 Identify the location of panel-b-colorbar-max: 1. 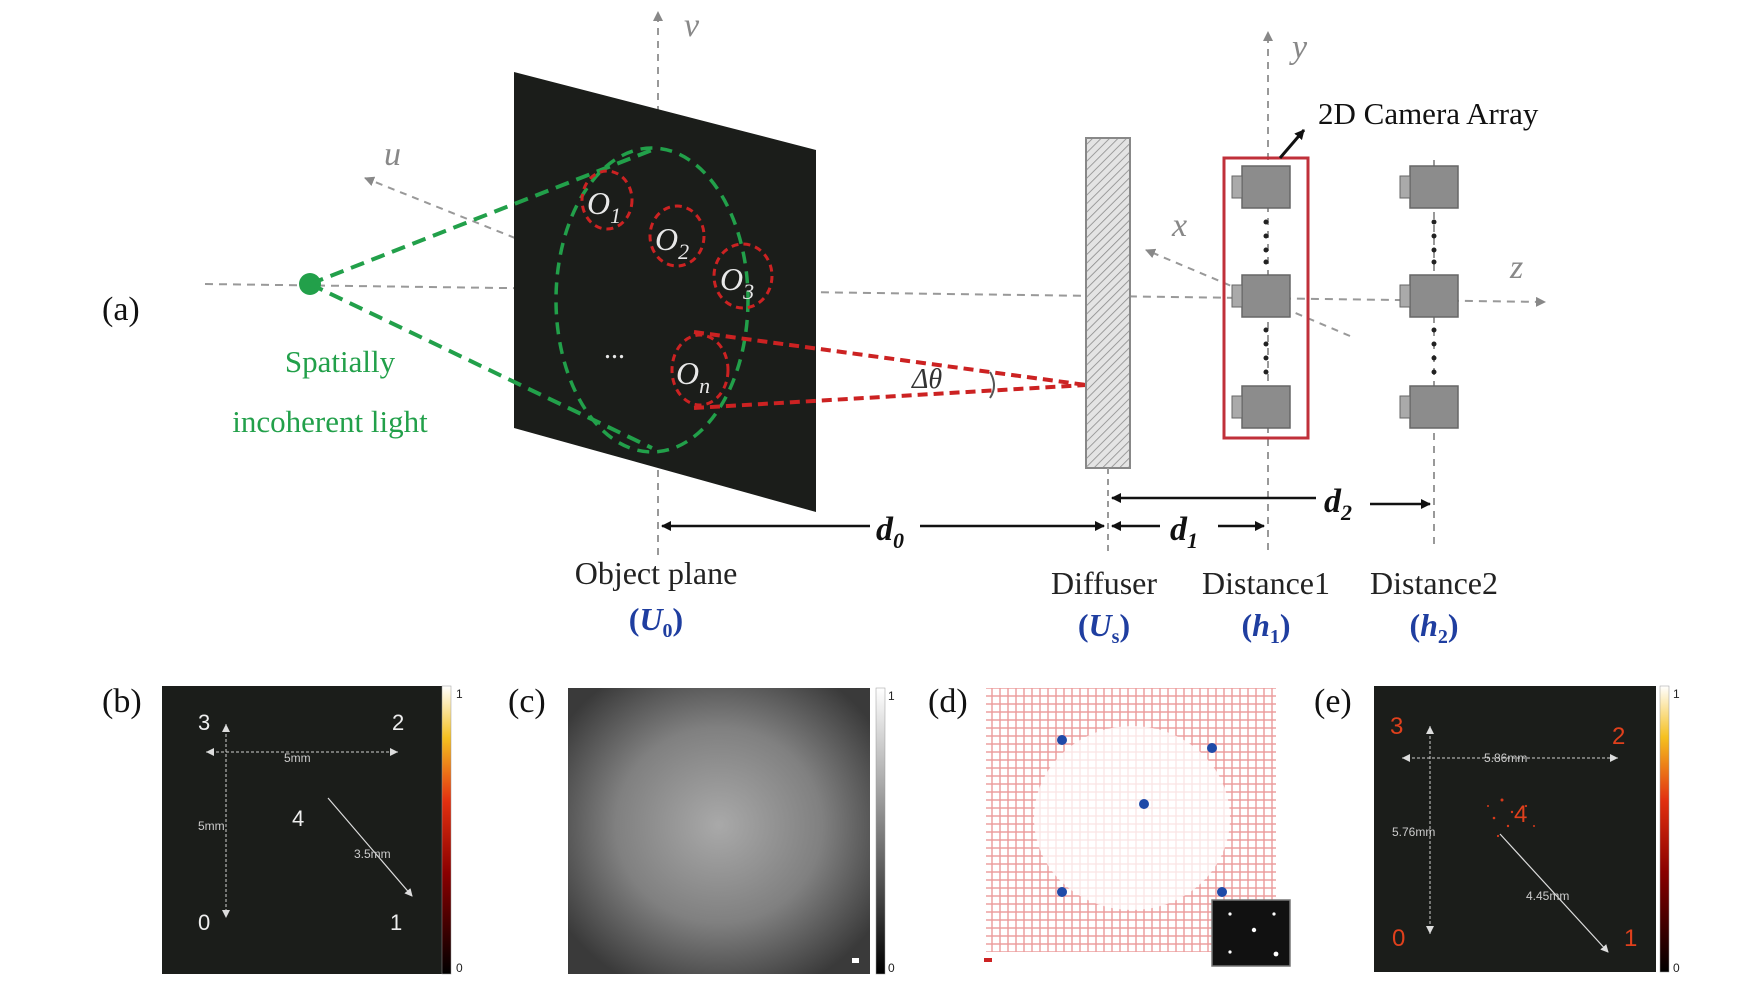
(459, 694).